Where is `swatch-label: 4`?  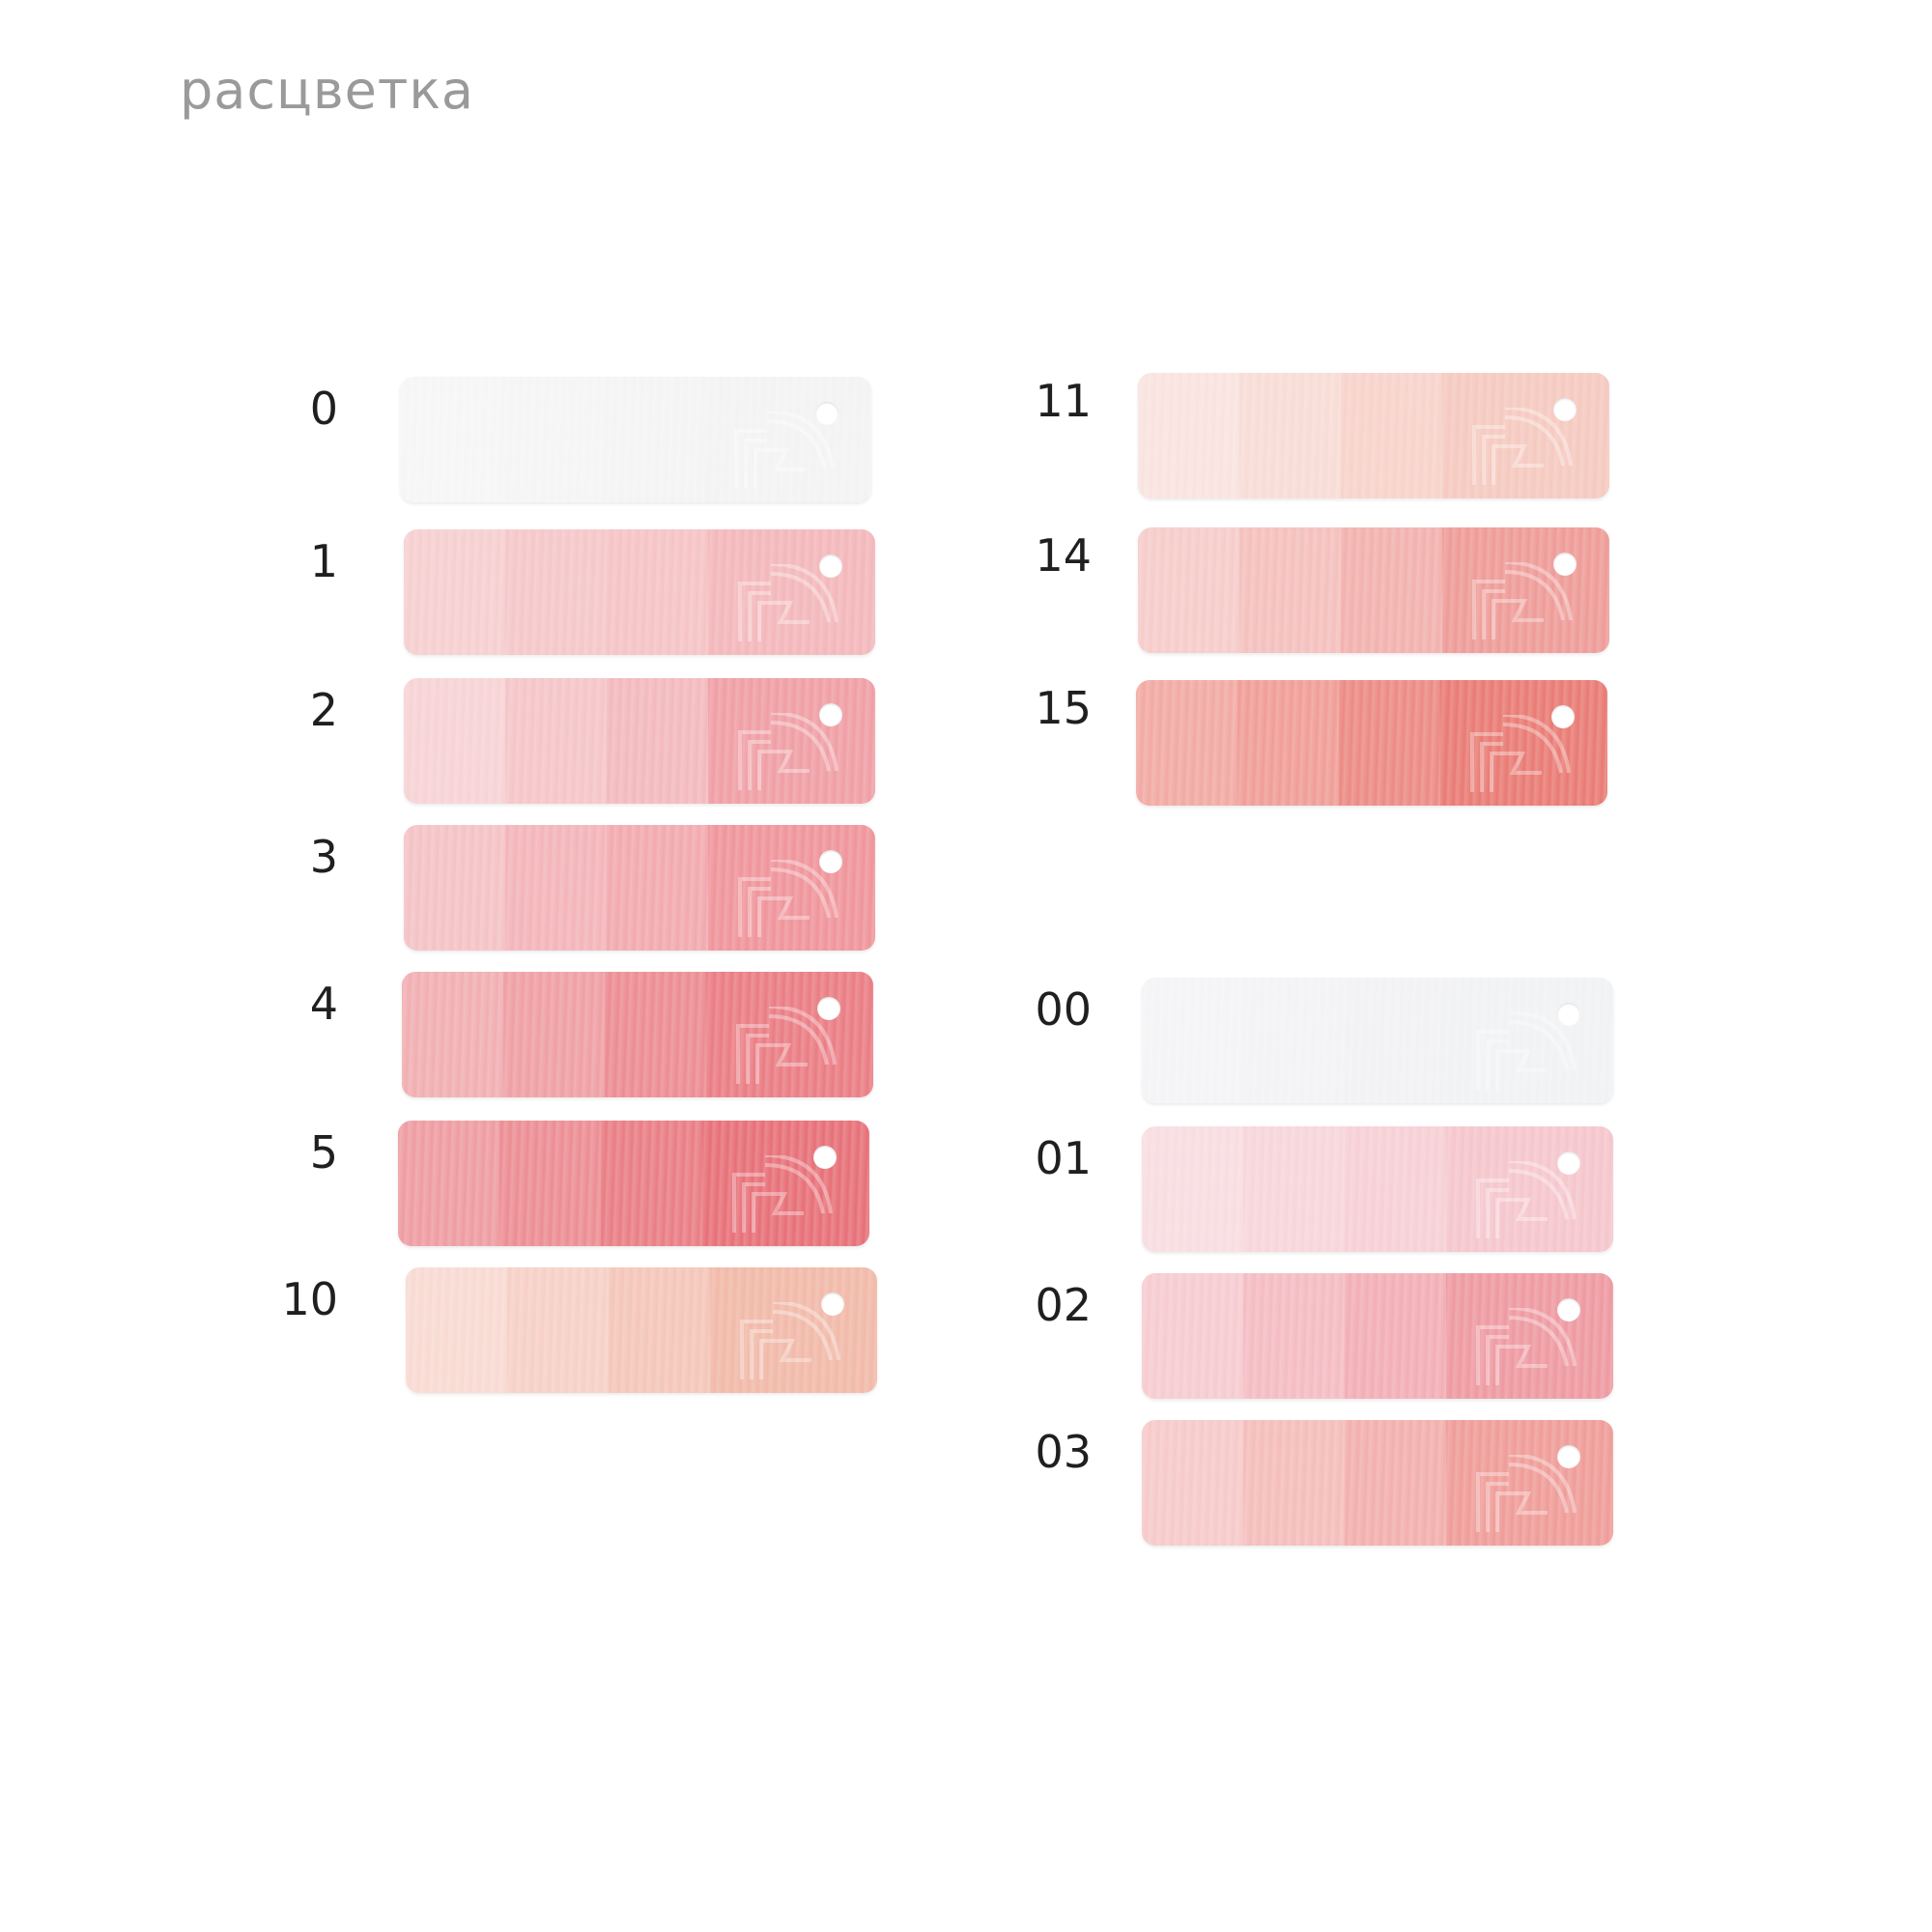
swatch-label: 4 is located at coordinates (323, 1004).